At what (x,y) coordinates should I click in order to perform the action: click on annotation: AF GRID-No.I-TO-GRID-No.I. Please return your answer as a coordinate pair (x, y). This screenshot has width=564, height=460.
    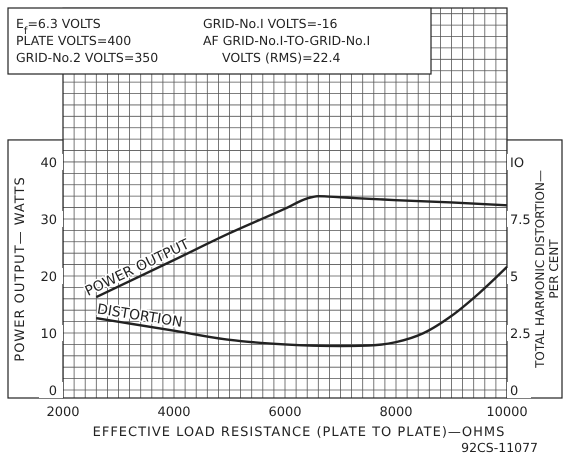
    Looking at the image, I should click on (286, 40).